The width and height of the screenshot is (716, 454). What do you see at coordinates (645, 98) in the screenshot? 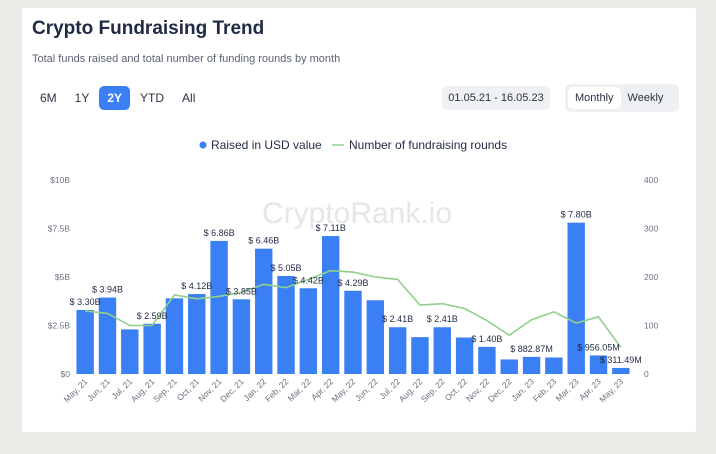
I see `period-weekly-button: Weekly` at bounding box center [645, 98].